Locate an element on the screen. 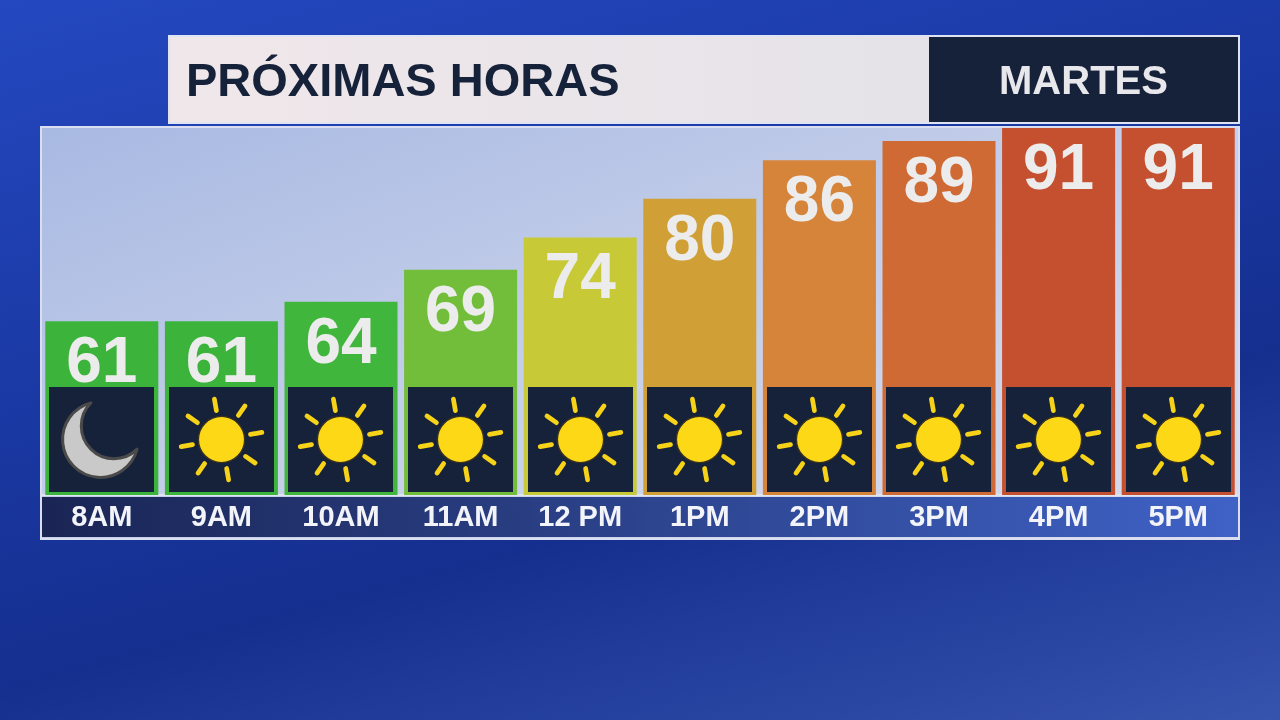 The width and height of the screenshot is (1280, 720). x-tick-label: 12 PM is located at coordinates (580, 516).